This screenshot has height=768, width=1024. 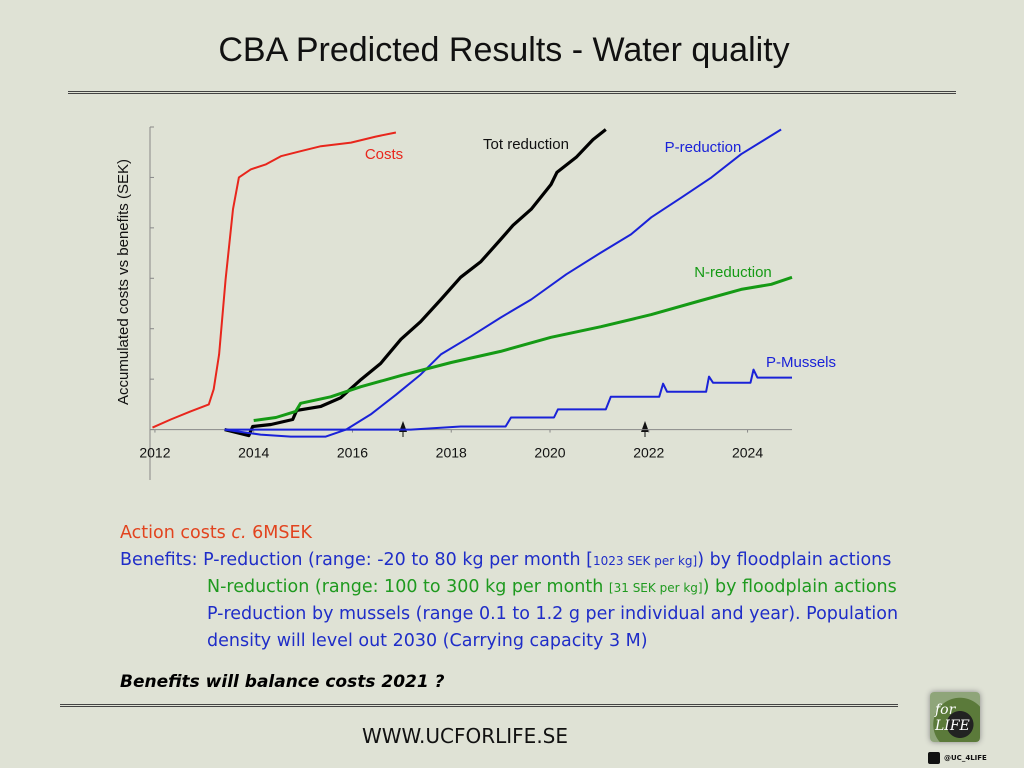 What do you see at coordinates (123, 282) in the screenshot?
I see `y-axis-label: Accumulated costs vs benefits (SEK)` at bounding box center [123, 282].